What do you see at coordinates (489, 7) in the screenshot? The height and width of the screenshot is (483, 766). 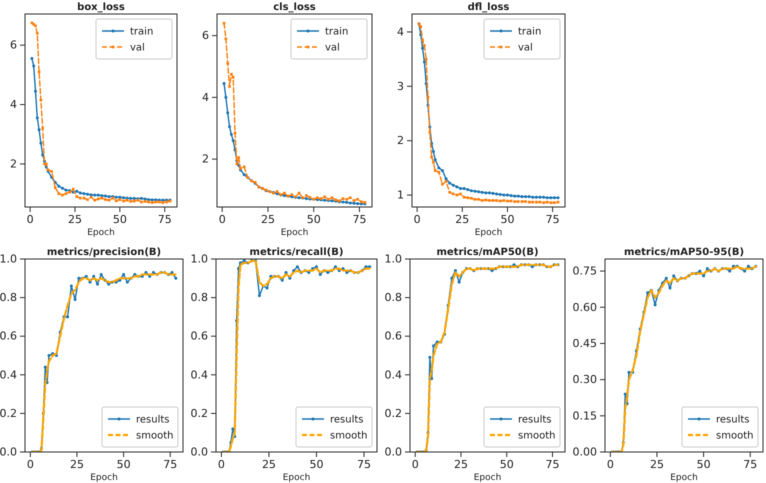 I see `chart-title: dfl_loss` at bounding box center [489, 7].